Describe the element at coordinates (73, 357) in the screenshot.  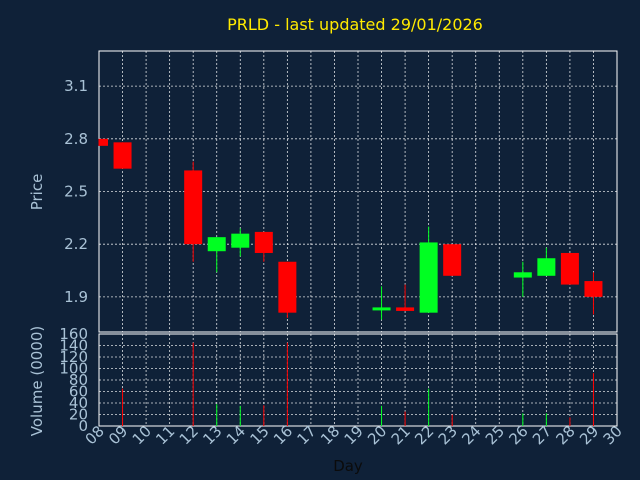
I see `volume-tick-label: 120` at that location.